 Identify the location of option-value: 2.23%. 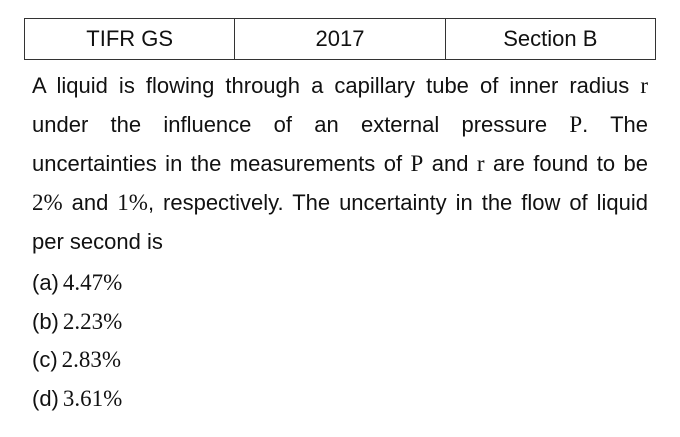
(92, 321).